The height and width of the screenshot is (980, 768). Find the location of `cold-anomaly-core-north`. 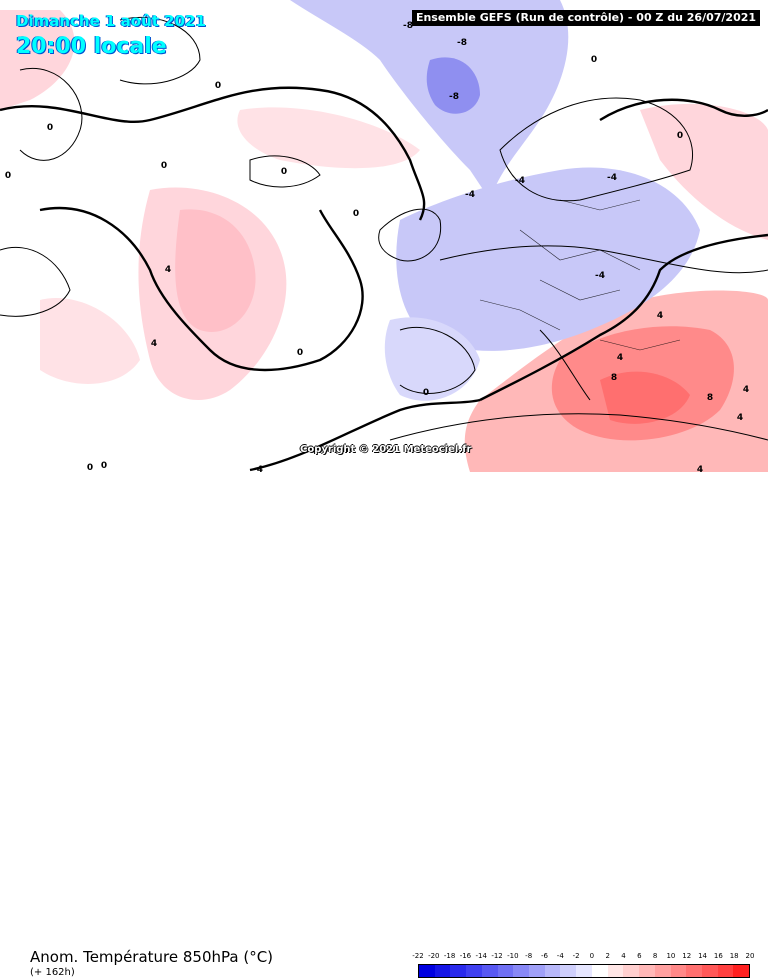

cold-anomaly-core-north is located at coordinates (453, 85).